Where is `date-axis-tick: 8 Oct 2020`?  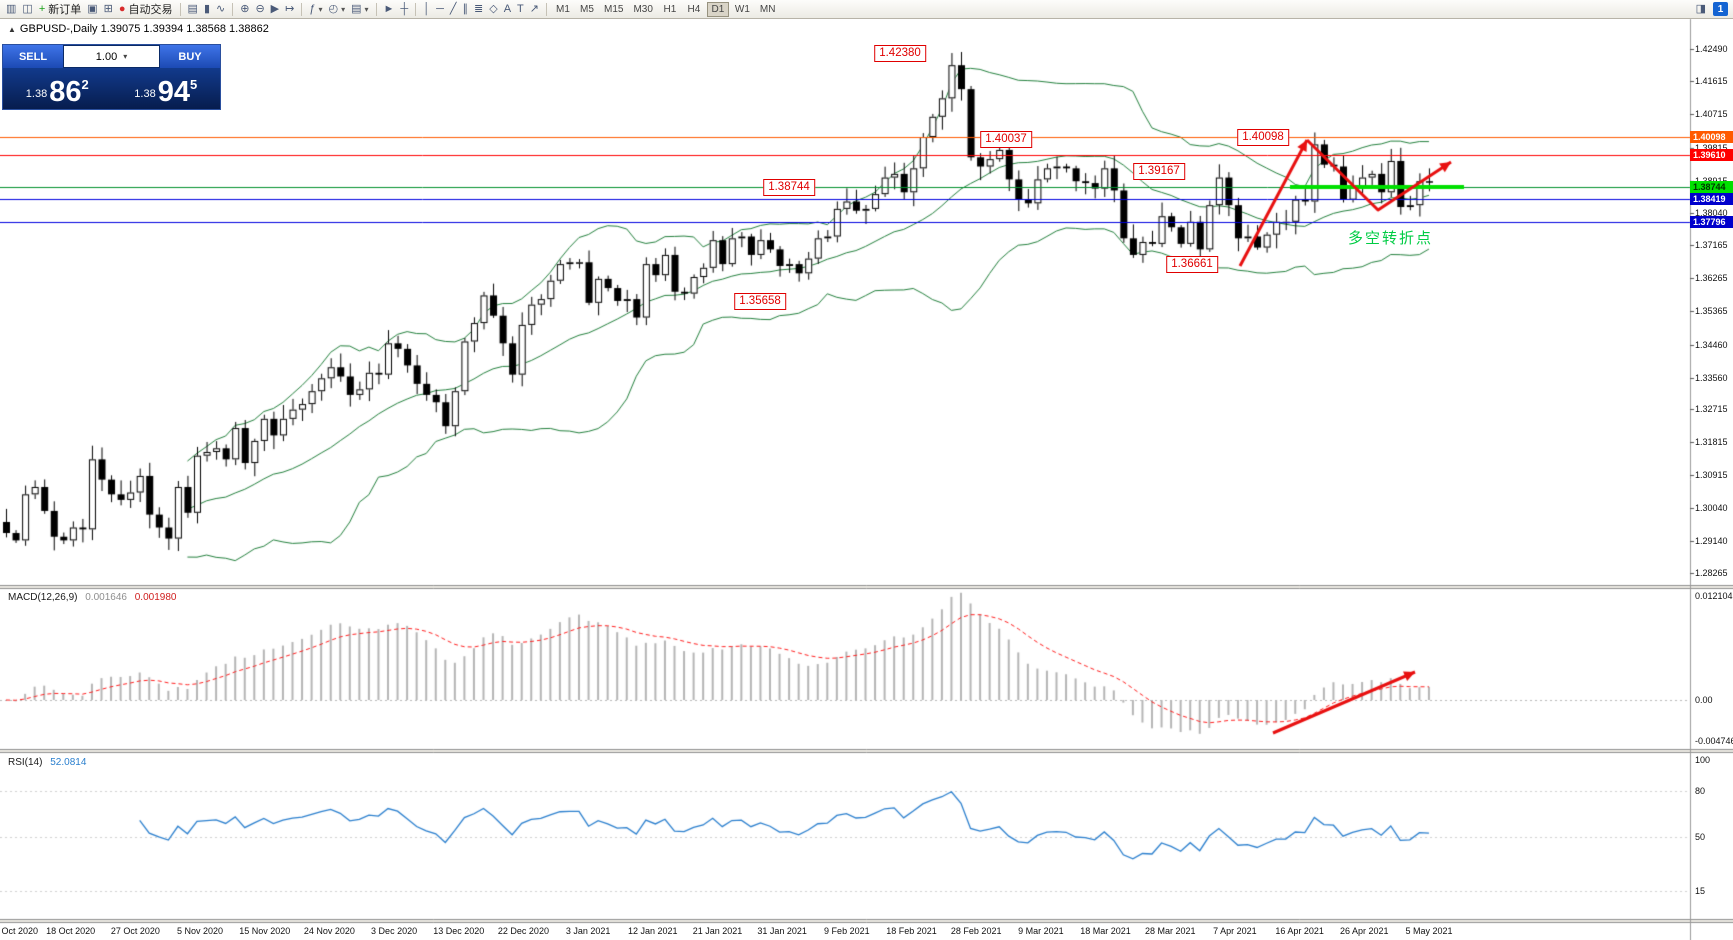
date-axis-tick: 8 Oct 2020 is located at coordinates (19, 931).